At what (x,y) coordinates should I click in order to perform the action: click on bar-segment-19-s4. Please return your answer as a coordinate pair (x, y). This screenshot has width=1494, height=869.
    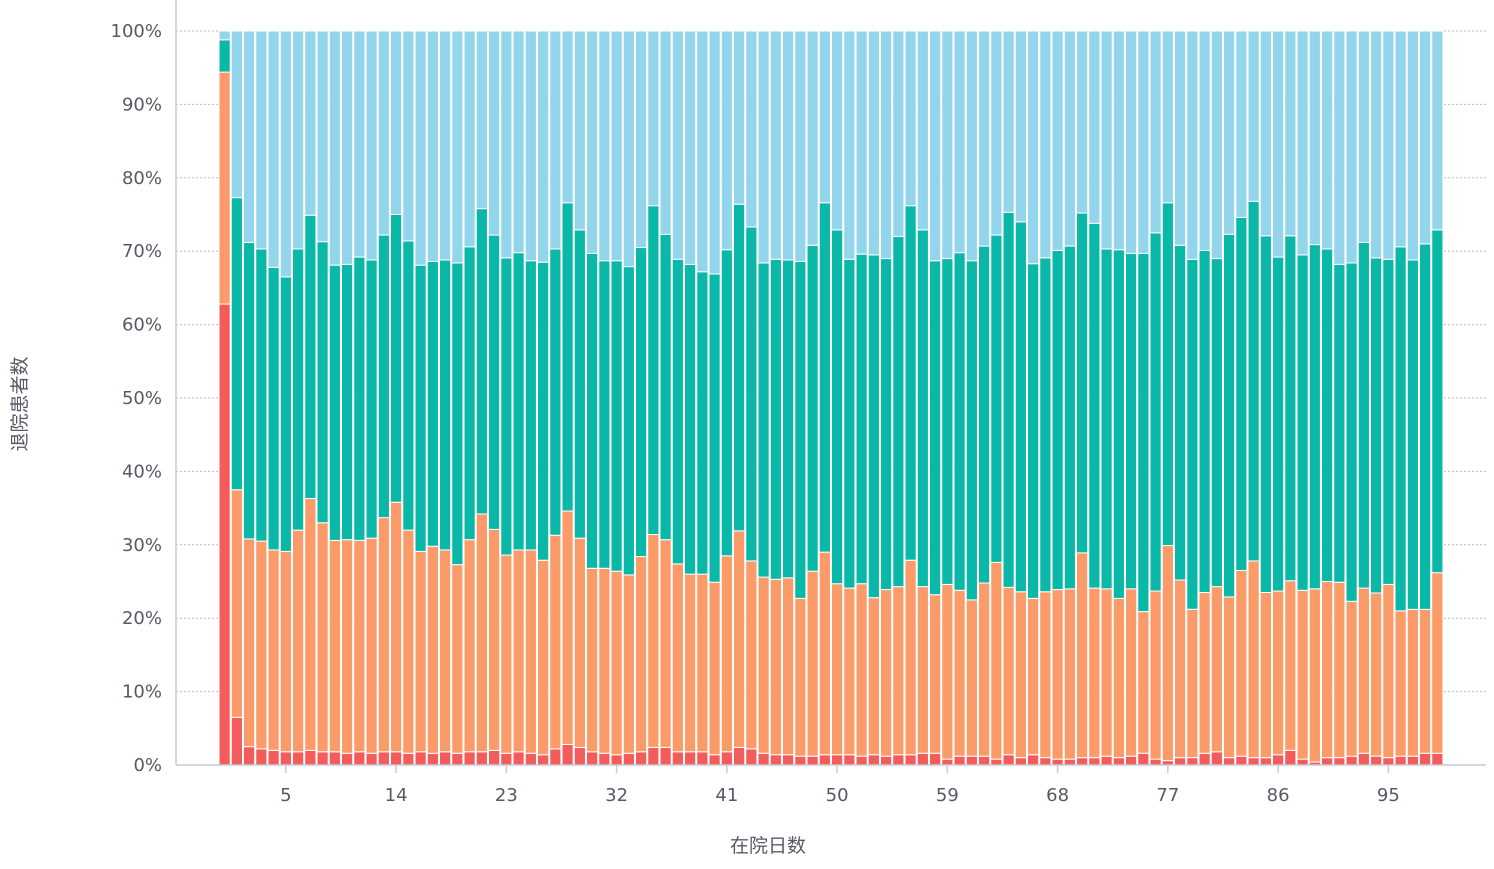
    Looking at the image, I should click on (457, 147).